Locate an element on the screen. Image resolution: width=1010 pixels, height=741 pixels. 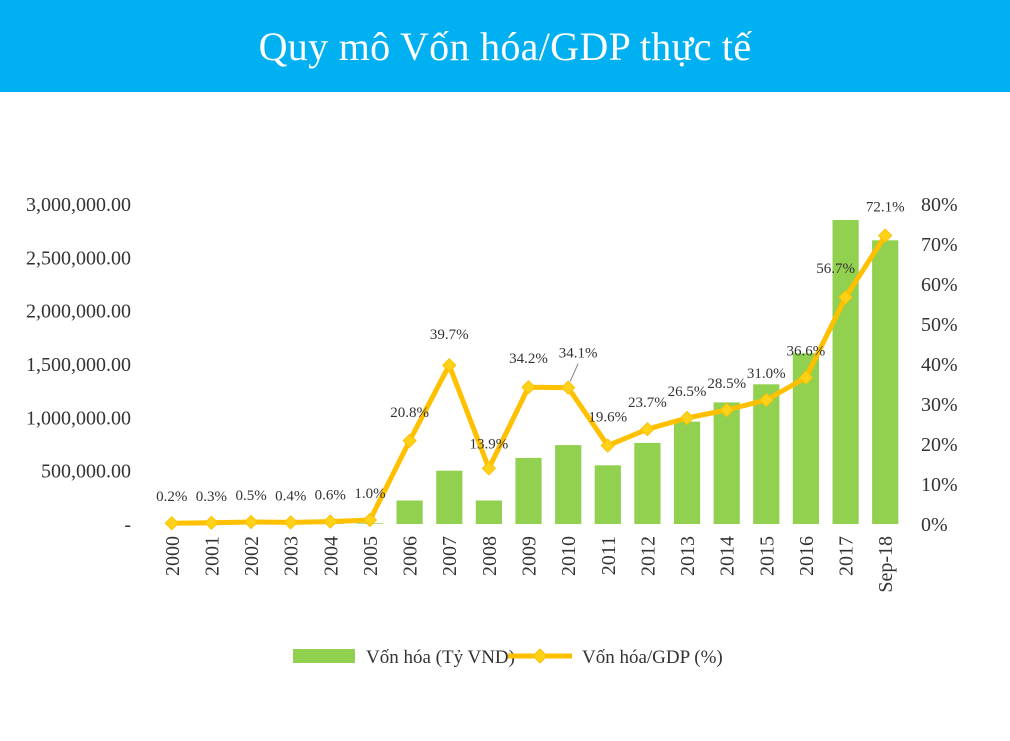
left-tick-label: 2,500,000.00 is located at coordinates (78, 258).